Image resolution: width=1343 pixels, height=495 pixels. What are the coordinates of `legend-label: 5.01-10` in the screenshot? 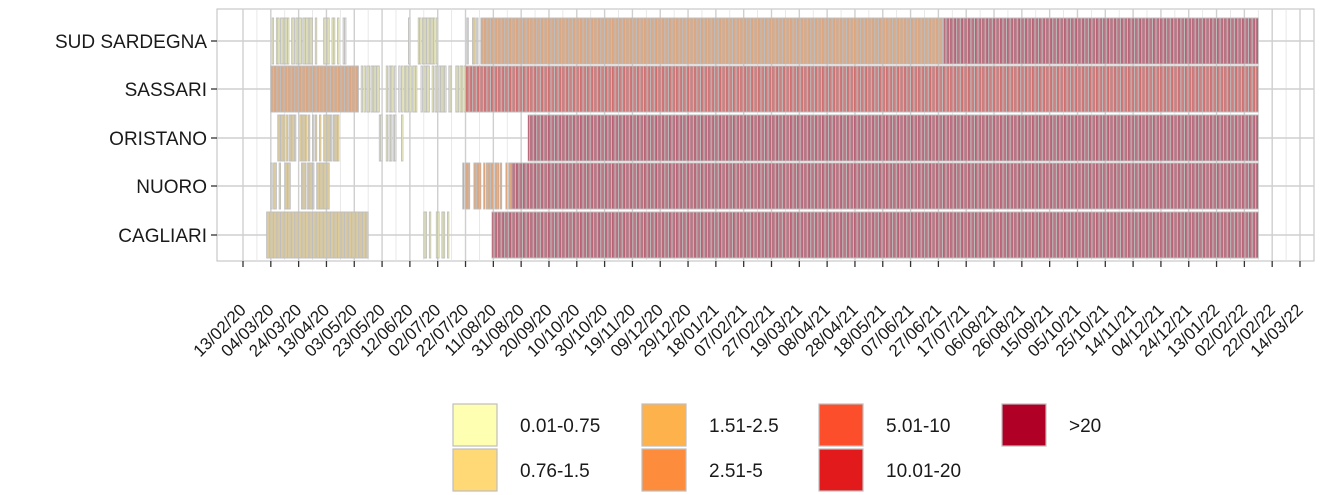 It's located at (918, 426).